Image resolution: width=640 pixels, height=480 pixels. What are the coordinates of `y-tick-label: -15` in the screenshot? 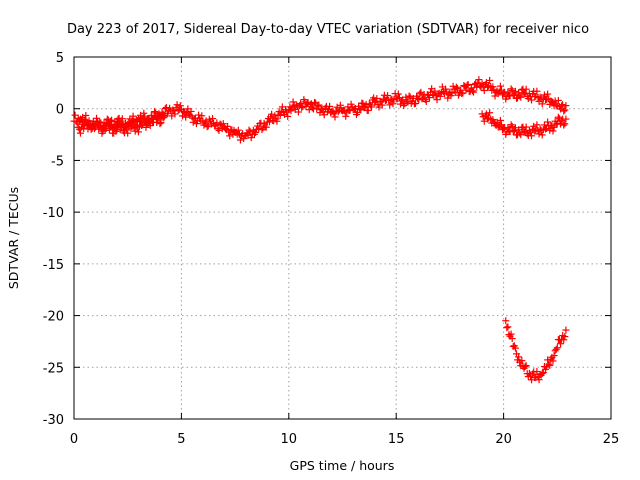 It's located at (53, 265).